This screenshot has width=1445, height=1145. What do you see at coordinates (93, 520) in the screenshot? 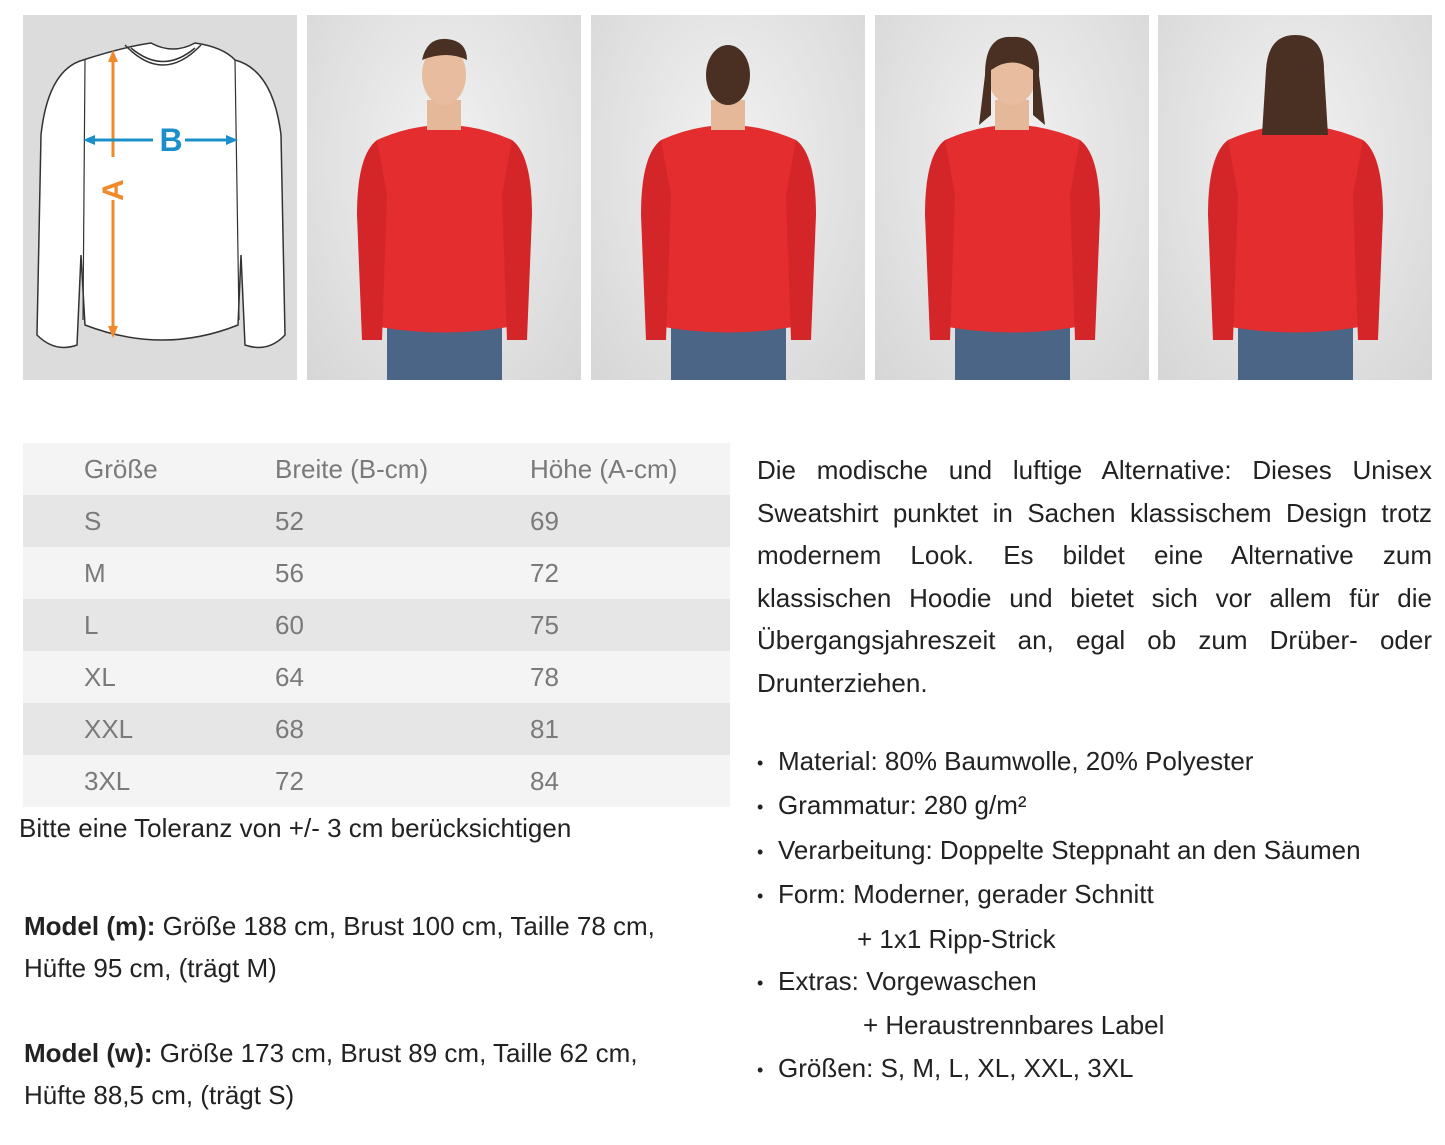
I see `cell-size: S` at bounding box center [93, 520].